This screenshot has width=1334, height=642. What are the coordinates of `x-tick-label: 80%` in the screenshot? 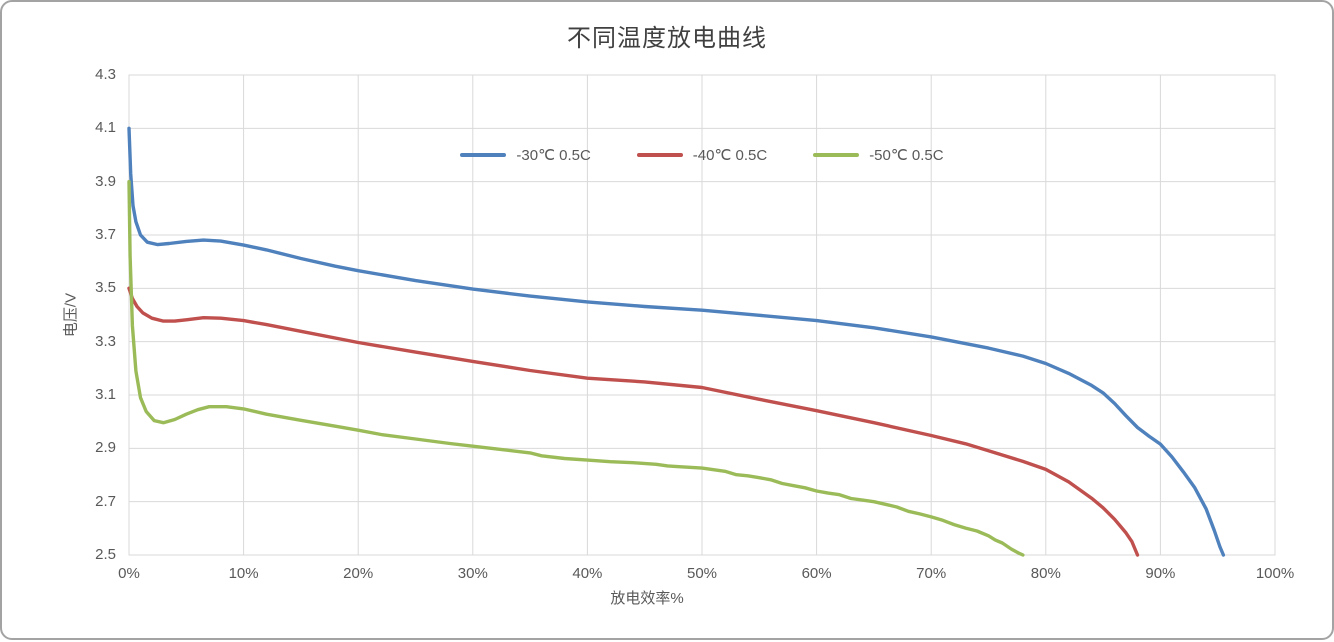 It's located at (1046, 574).